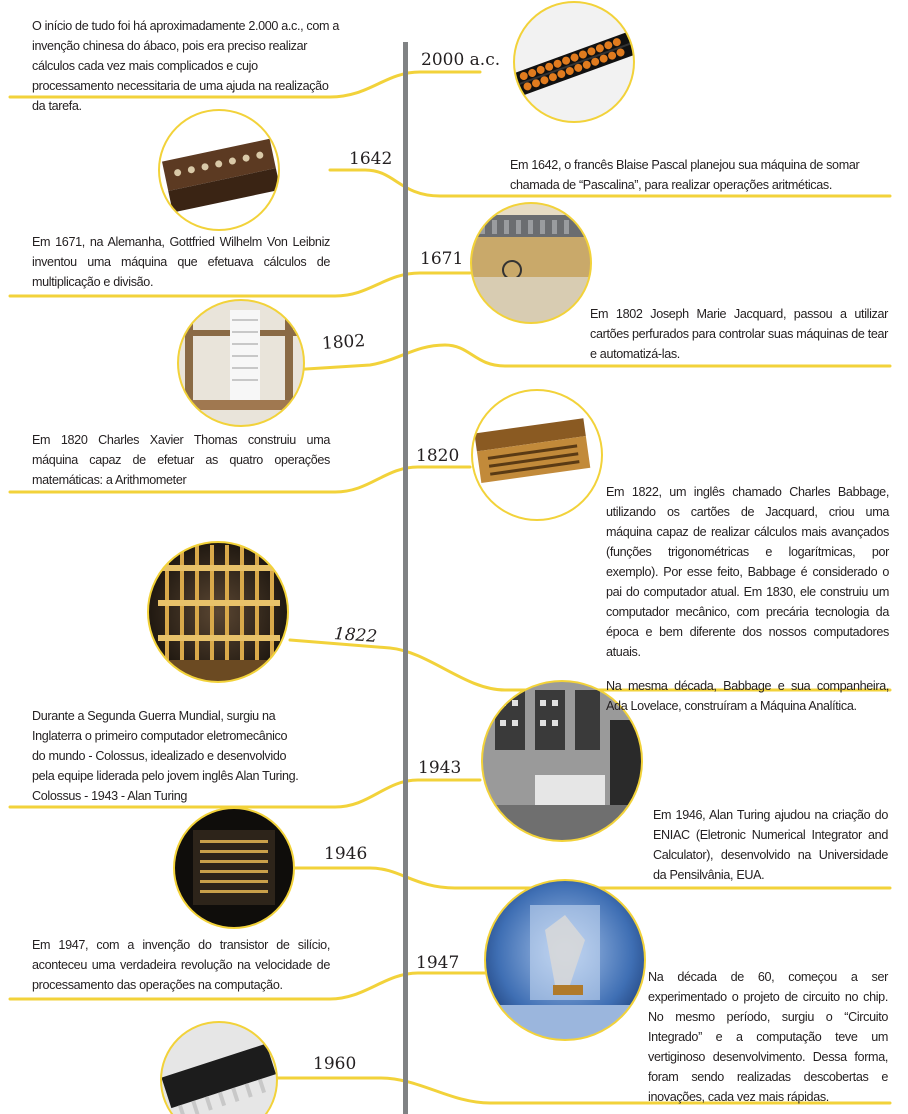 Image resolution: width=908 pixels, height=1114 pixels. What do you see at coordinates (405, 578) in the screenshot?
I see `timeline-axis` at bounding box center [405, 578].